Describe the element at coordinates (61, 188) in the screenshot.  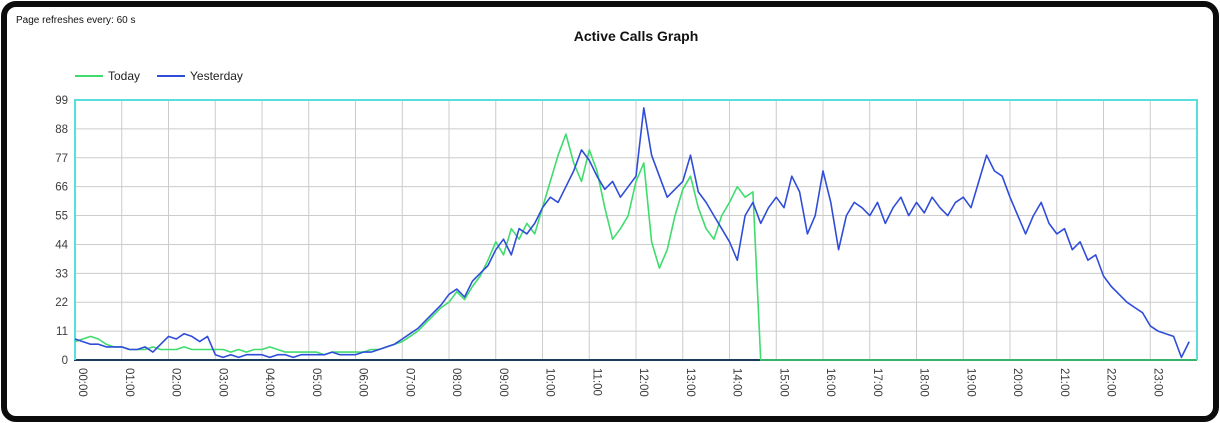
I see `y-tick-label: 66` at that location.